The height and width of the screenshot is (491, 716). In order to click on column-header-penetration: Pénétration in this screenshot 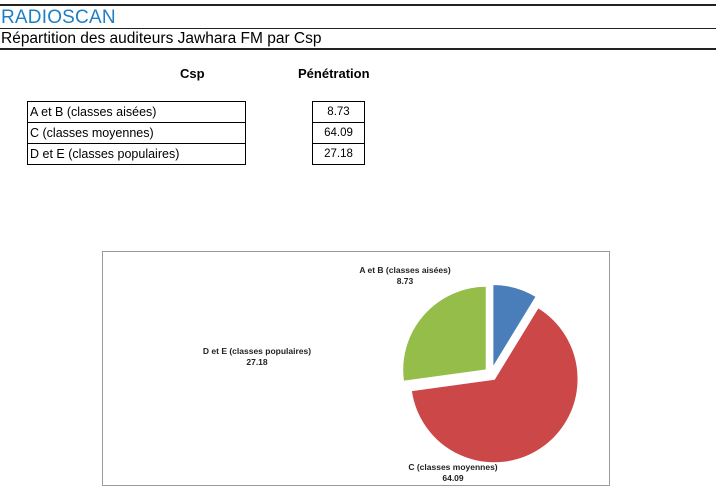, I will do `click(334, 73)`.